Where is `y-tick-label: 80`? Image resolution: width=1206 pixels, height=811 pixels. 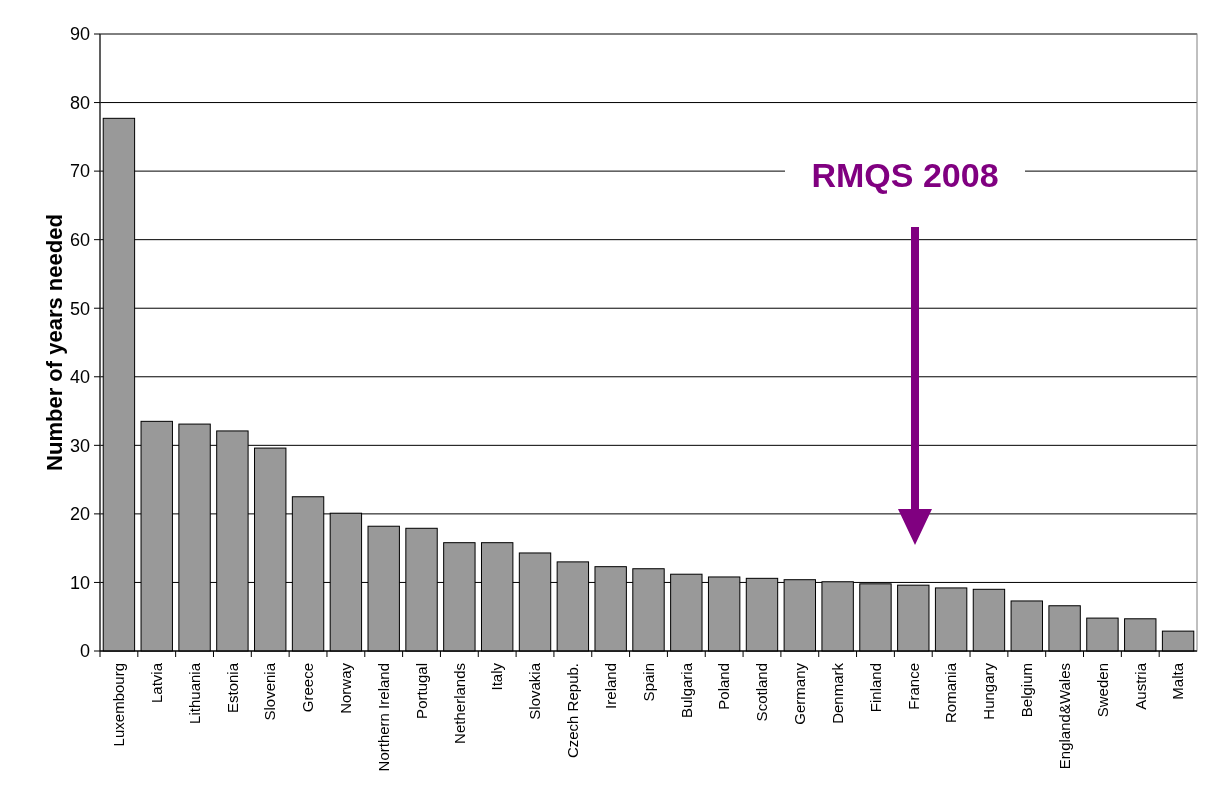 y-tick-label: 80 is located at coordinates (79, 102).